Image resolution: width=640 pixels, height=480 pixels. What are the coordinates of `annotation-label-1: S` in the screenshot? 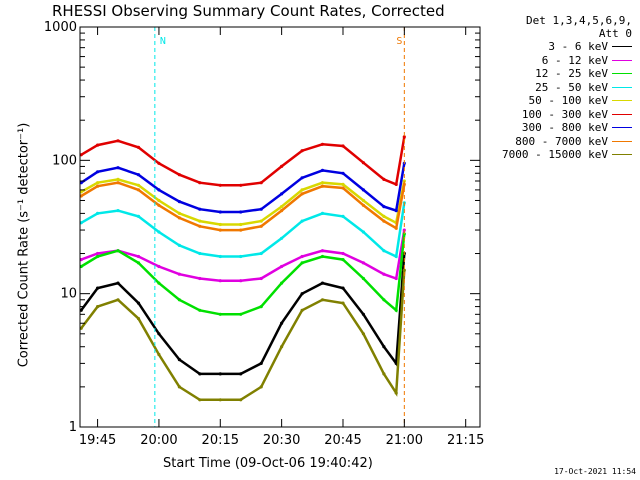 It's located at (399, 41).